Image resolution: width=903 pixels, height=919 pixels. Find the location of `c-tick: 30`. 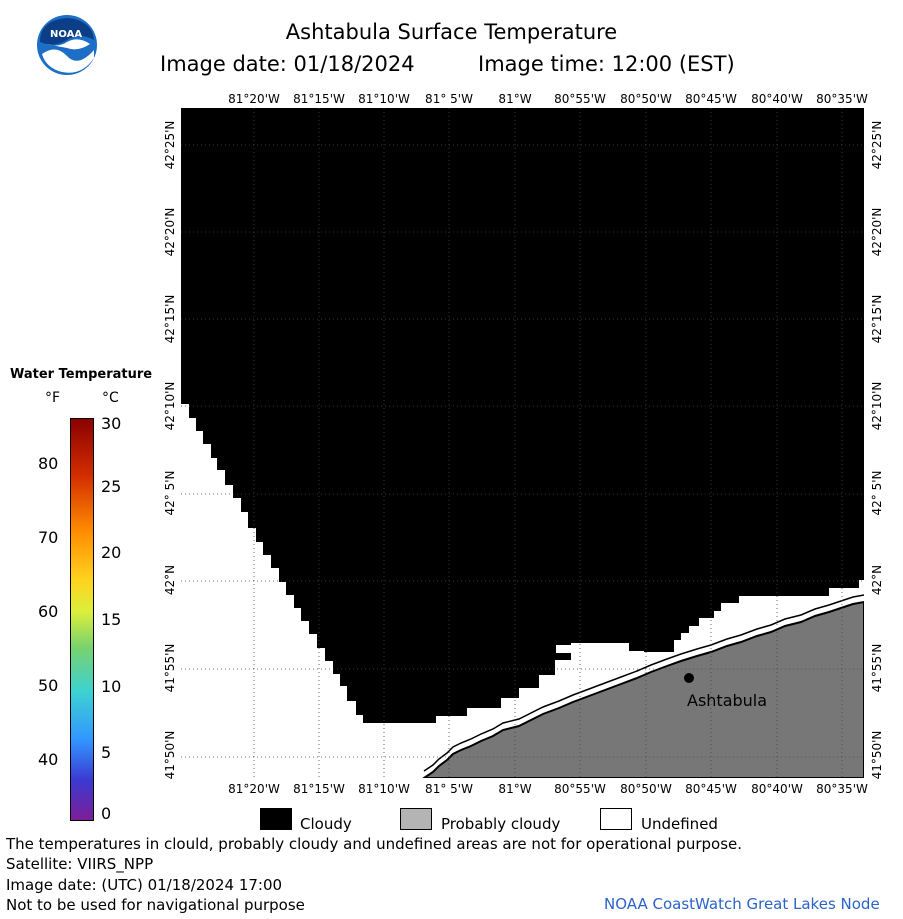

c-tick: 30 is located at coordinates (111, 423).